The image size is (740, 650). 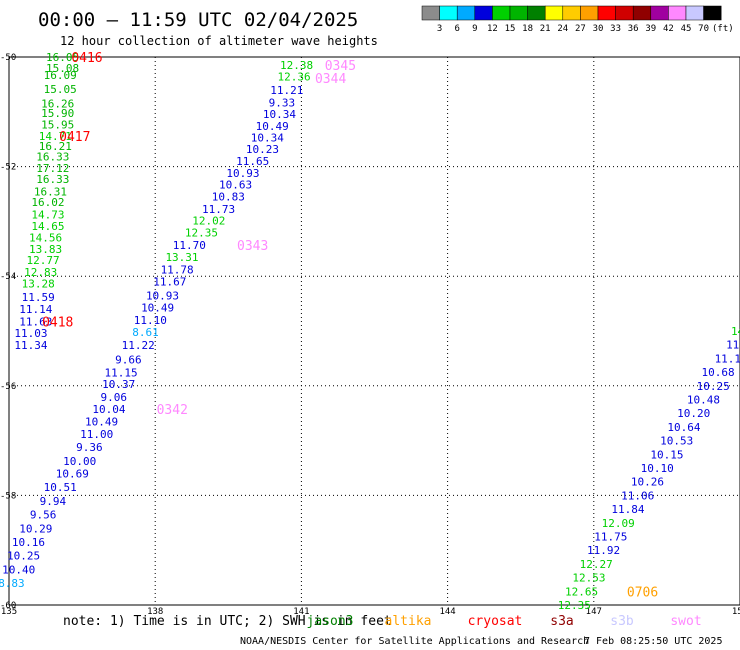 I want to click on wave-height-value: 11.75, so click(x=610, y=537).